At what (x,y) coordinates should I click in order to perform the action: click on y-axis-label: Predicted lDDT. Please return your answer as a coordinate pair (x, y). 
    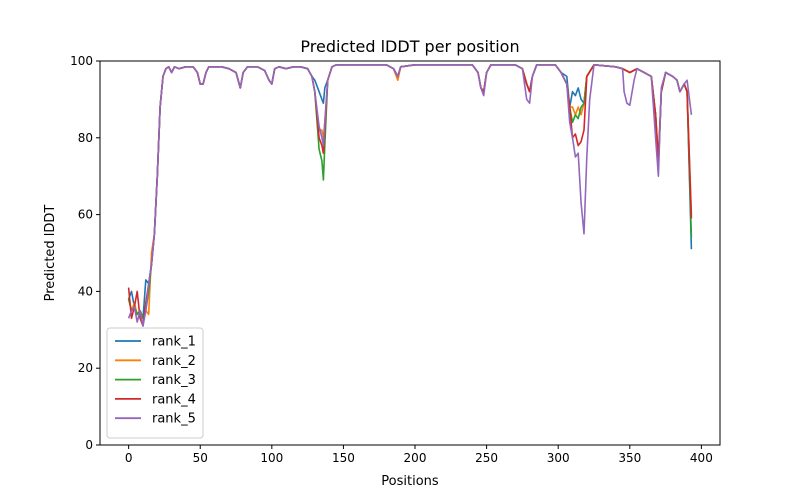
    Looking at the image, I should click on (50, 253).